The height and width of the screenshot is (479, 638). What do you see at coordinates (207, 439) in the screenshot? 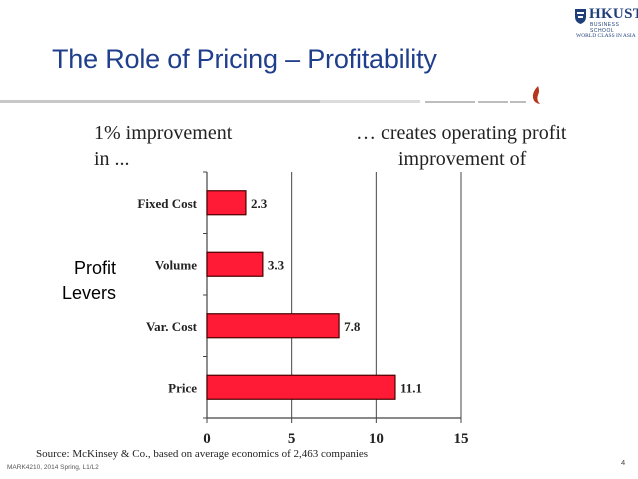
I see `x-tick-label-0: 0` at bounding box center [207, 439].